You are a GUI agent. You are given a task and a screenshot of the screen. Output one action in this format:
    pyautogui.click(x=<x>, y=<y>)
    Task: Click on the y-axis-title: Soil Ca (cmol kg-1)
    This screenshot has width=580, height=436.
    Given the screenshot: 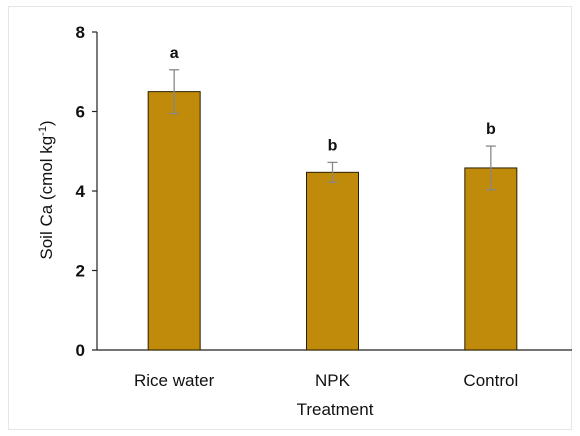 What is the action you would take?
    pyautogui.click(x=46, y=189)
    